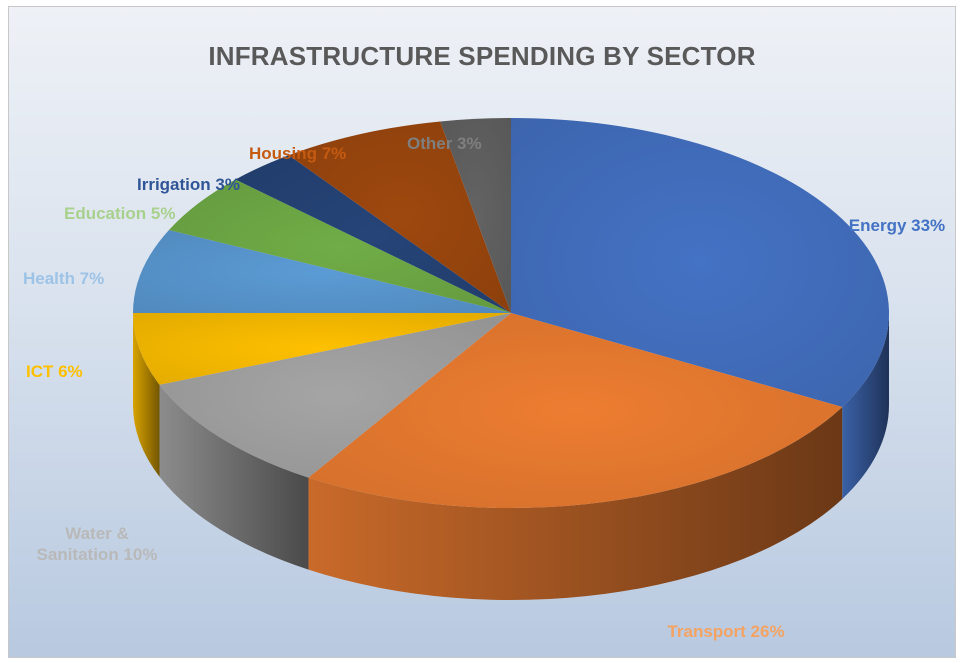 The image size is (965, 663). Describe the element at coordinates (335, 395) in the screenshot. I see `pie-slice-water-sanitation` at that location.